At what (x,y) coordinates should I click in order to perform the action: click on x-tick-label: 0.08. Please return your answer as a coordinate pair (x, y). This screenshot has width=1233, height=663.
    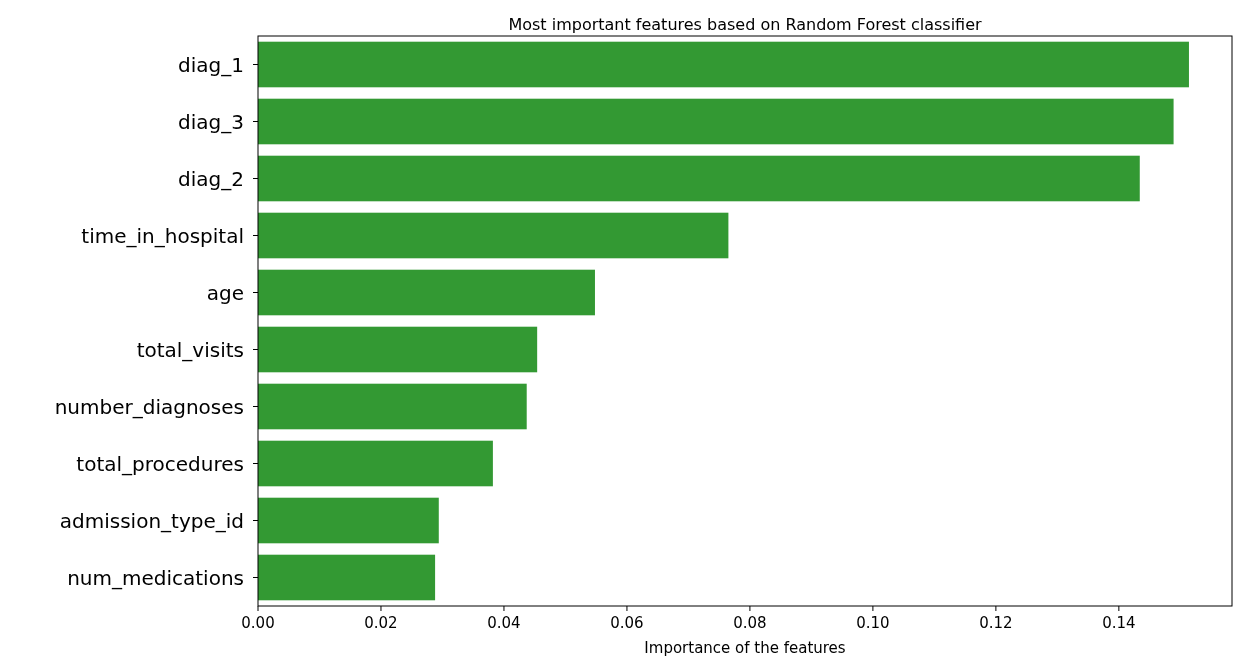
    Looking at the image, I should click on (750, 623).